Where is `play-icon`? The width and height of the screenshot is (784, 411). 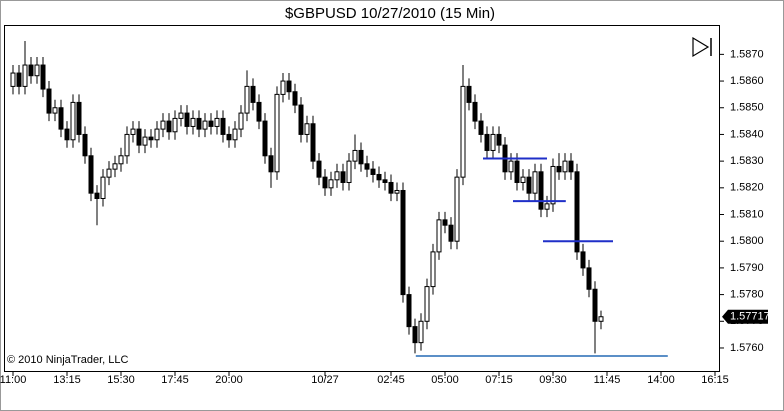 play-icon is located at coordinates (702, 47).